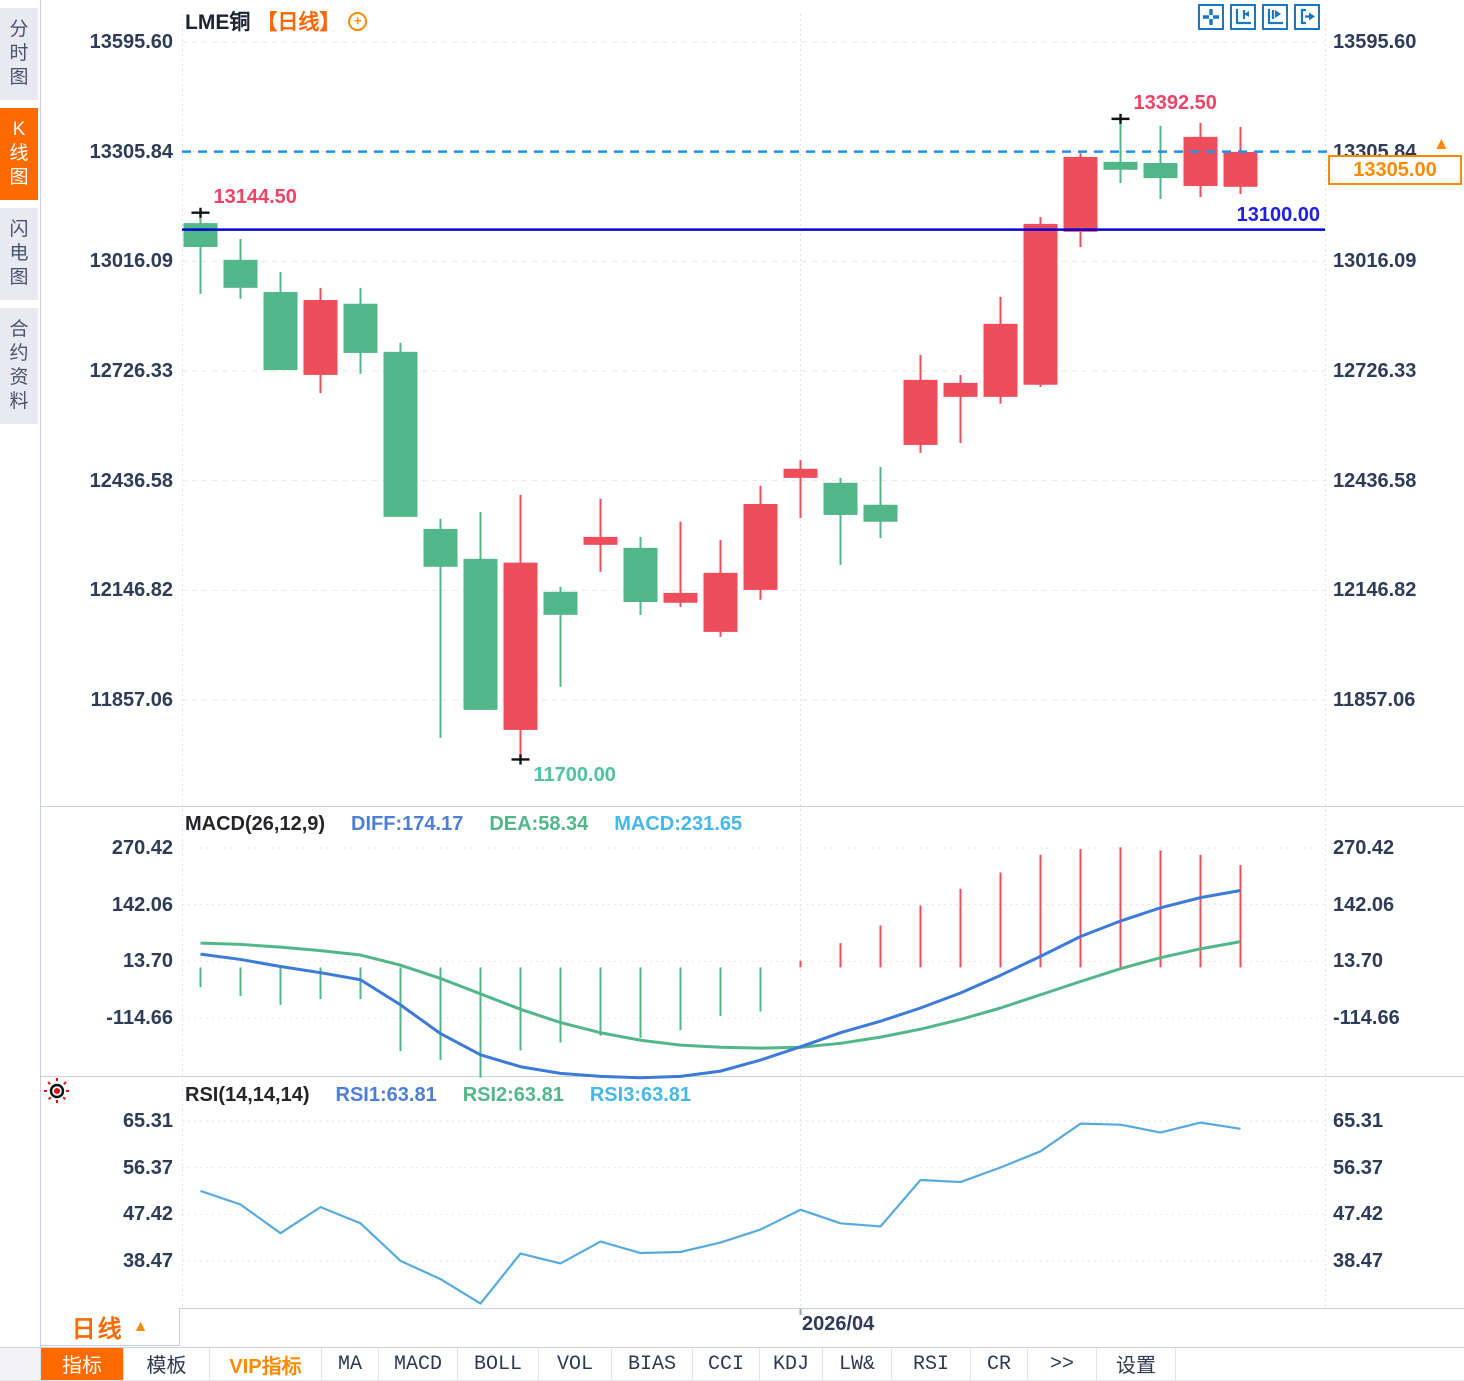 The image size is (1464, 1381). I want to click on y-axis-tick-left: 12146.82, so click(131, 590).